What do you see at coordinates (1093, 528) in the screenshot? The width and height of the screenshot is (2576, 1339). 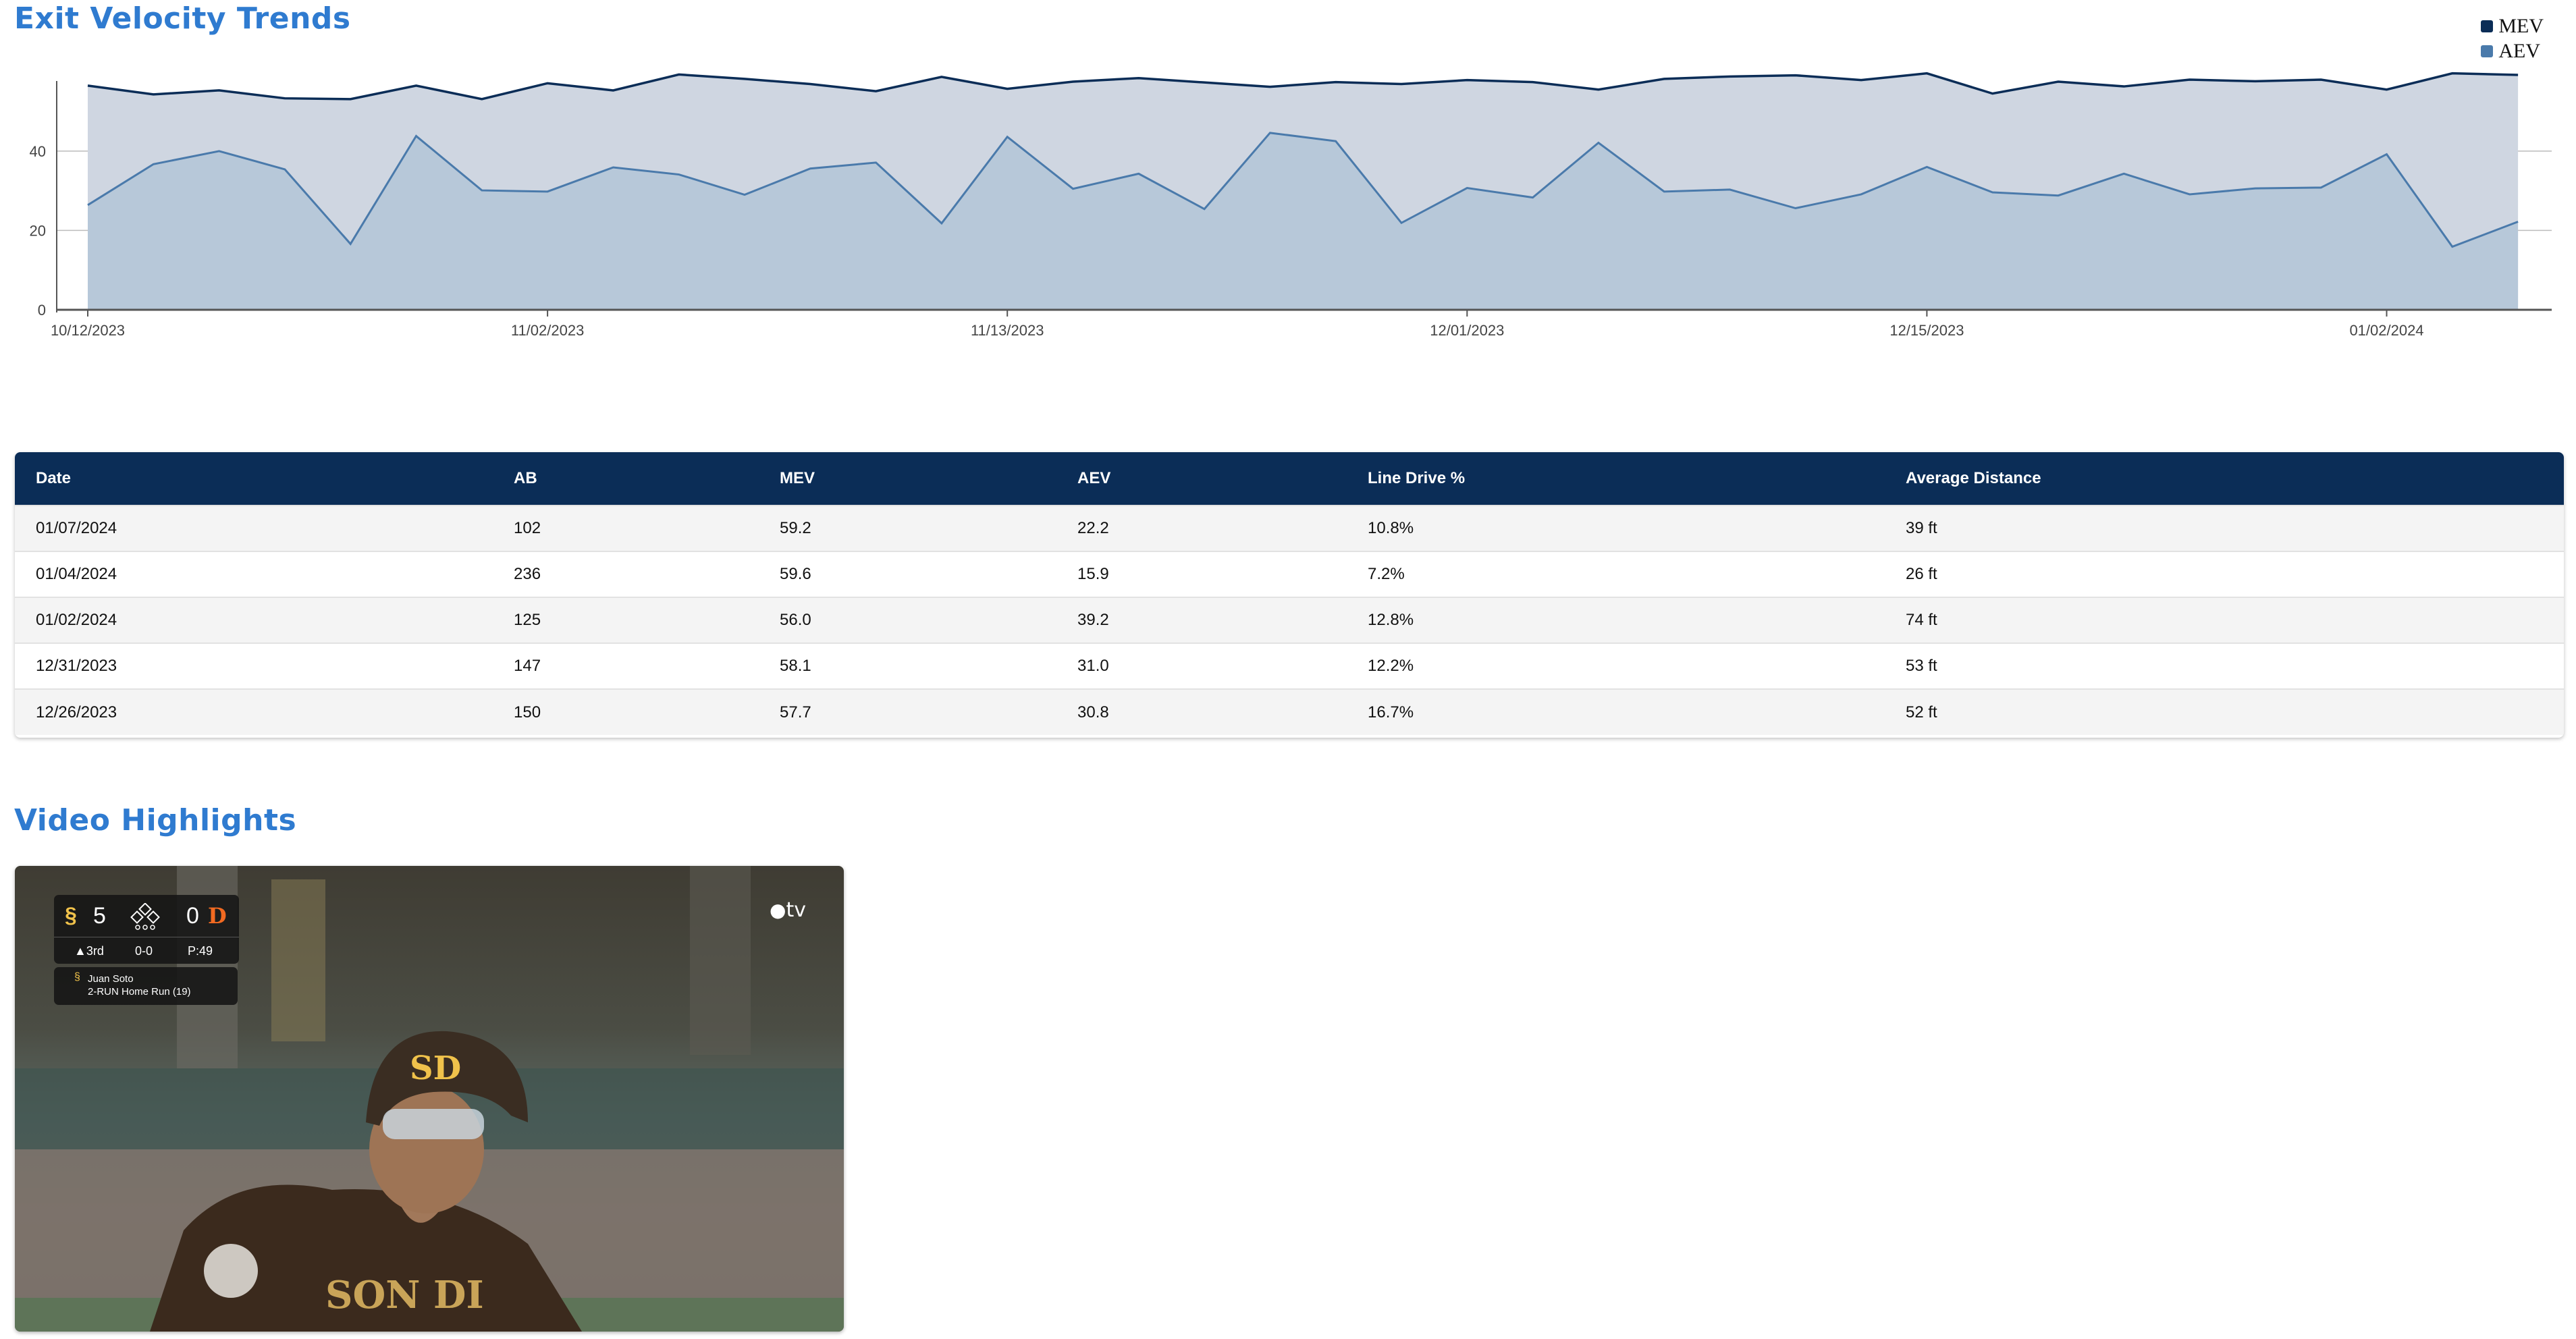 I see `cell-aev: 22.2` at bounding box center [1093, 528].